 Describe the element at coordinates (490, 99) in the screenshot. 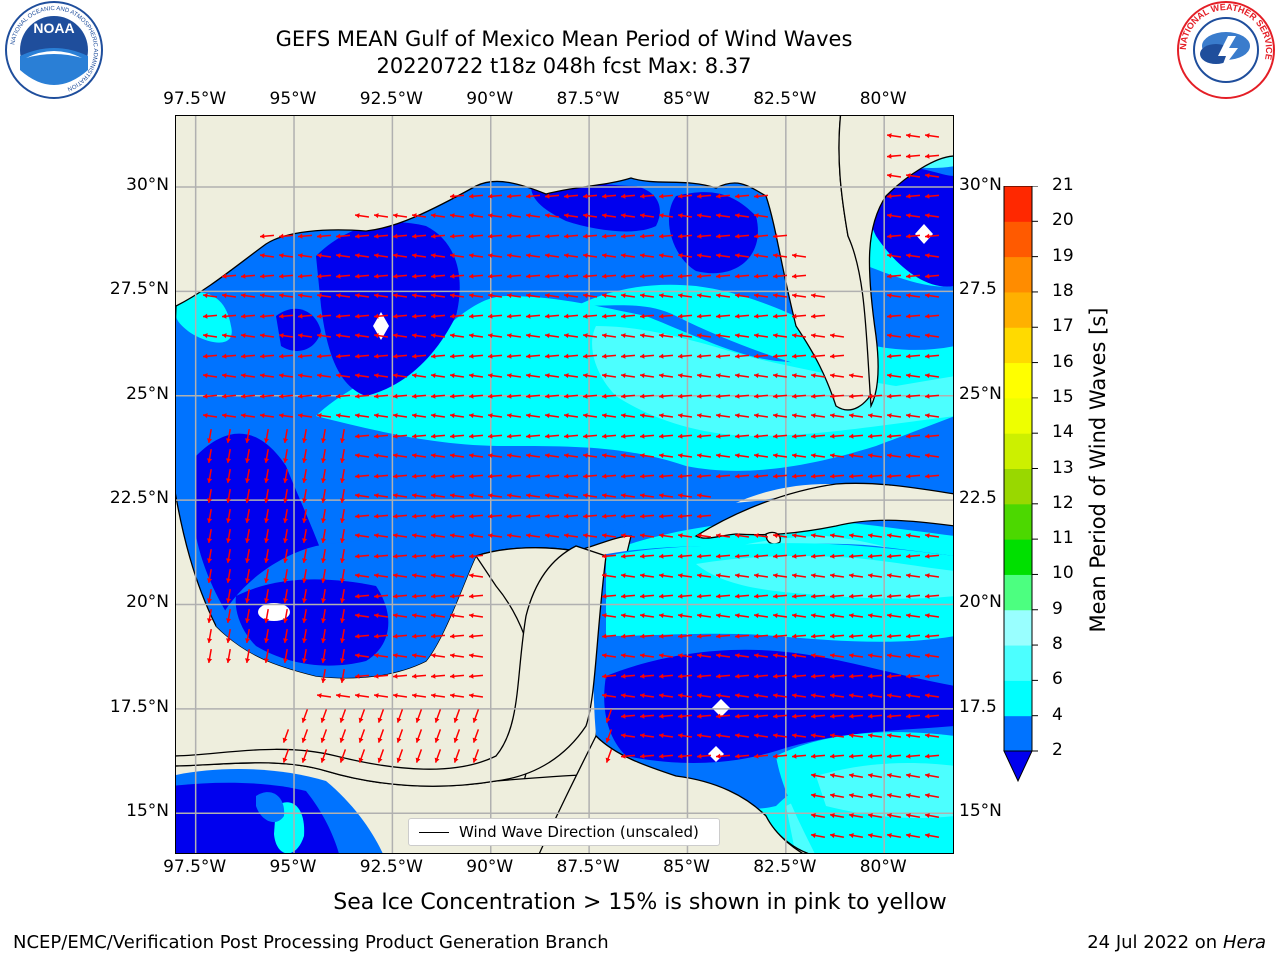

I see `x-tick-top-label: 90°W` at that location.